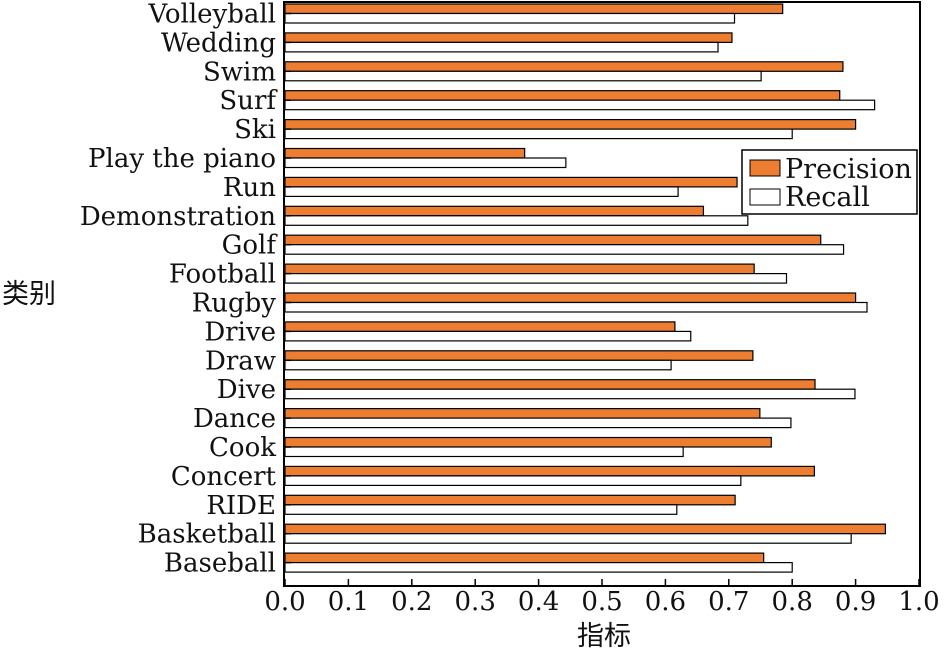 The width and height of the screenshot is (946, 655). I want to click on bar-recall-baseball, so click(538, 567).